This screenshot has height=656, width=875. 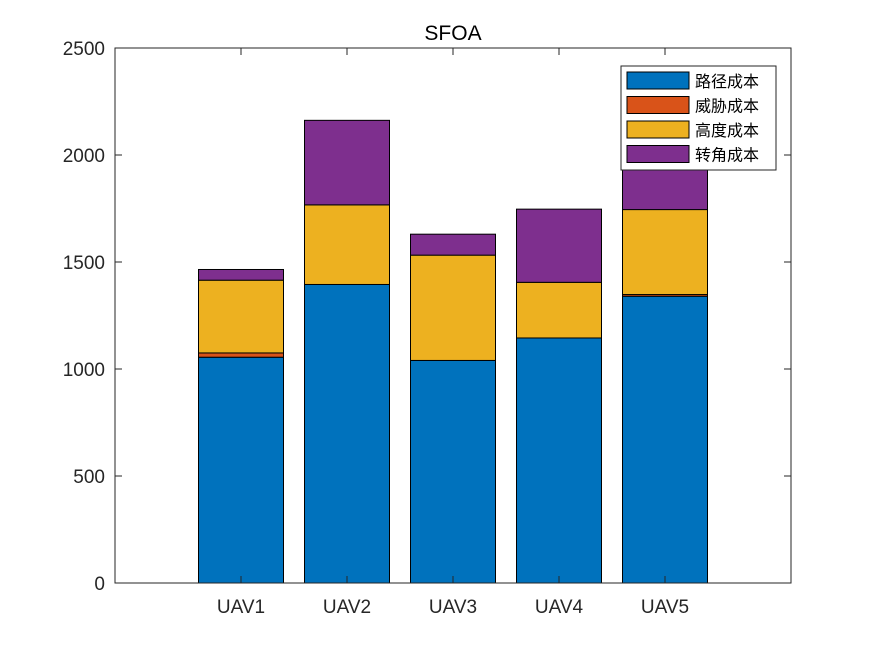 What do you see at coordinates (84, 49) in the screenshot?
I see `y-tick-label: 2500` at bounding box center [84, 49].